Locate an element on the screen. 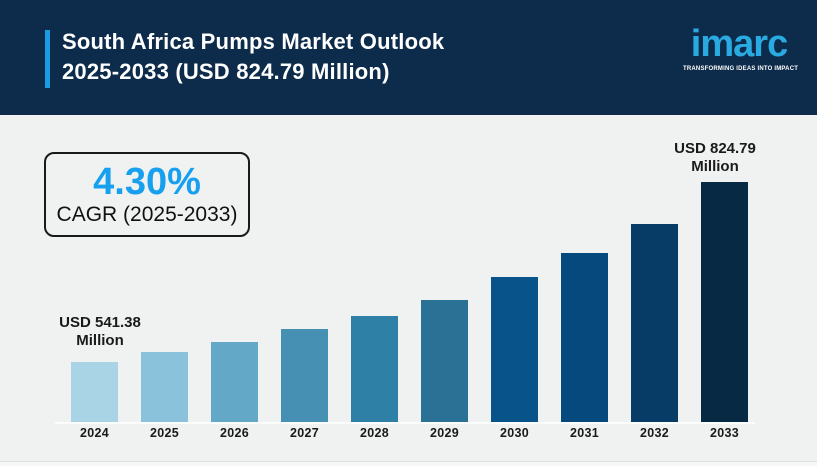 The height and width of the screenshot is (466, 817). cagr-label: CAGR (2025-2033) is located at coordinates (147, 214).